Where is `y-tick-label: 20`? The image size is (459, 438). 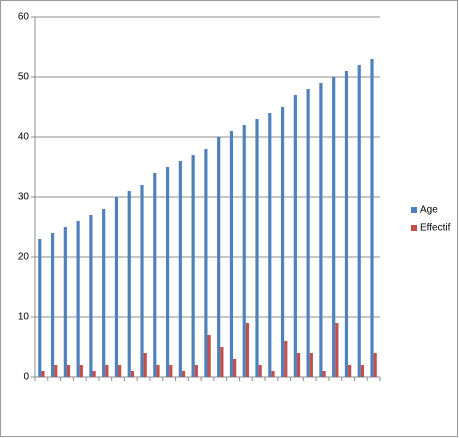
y-tick-label: 20 is located at coordinates (24, 257).